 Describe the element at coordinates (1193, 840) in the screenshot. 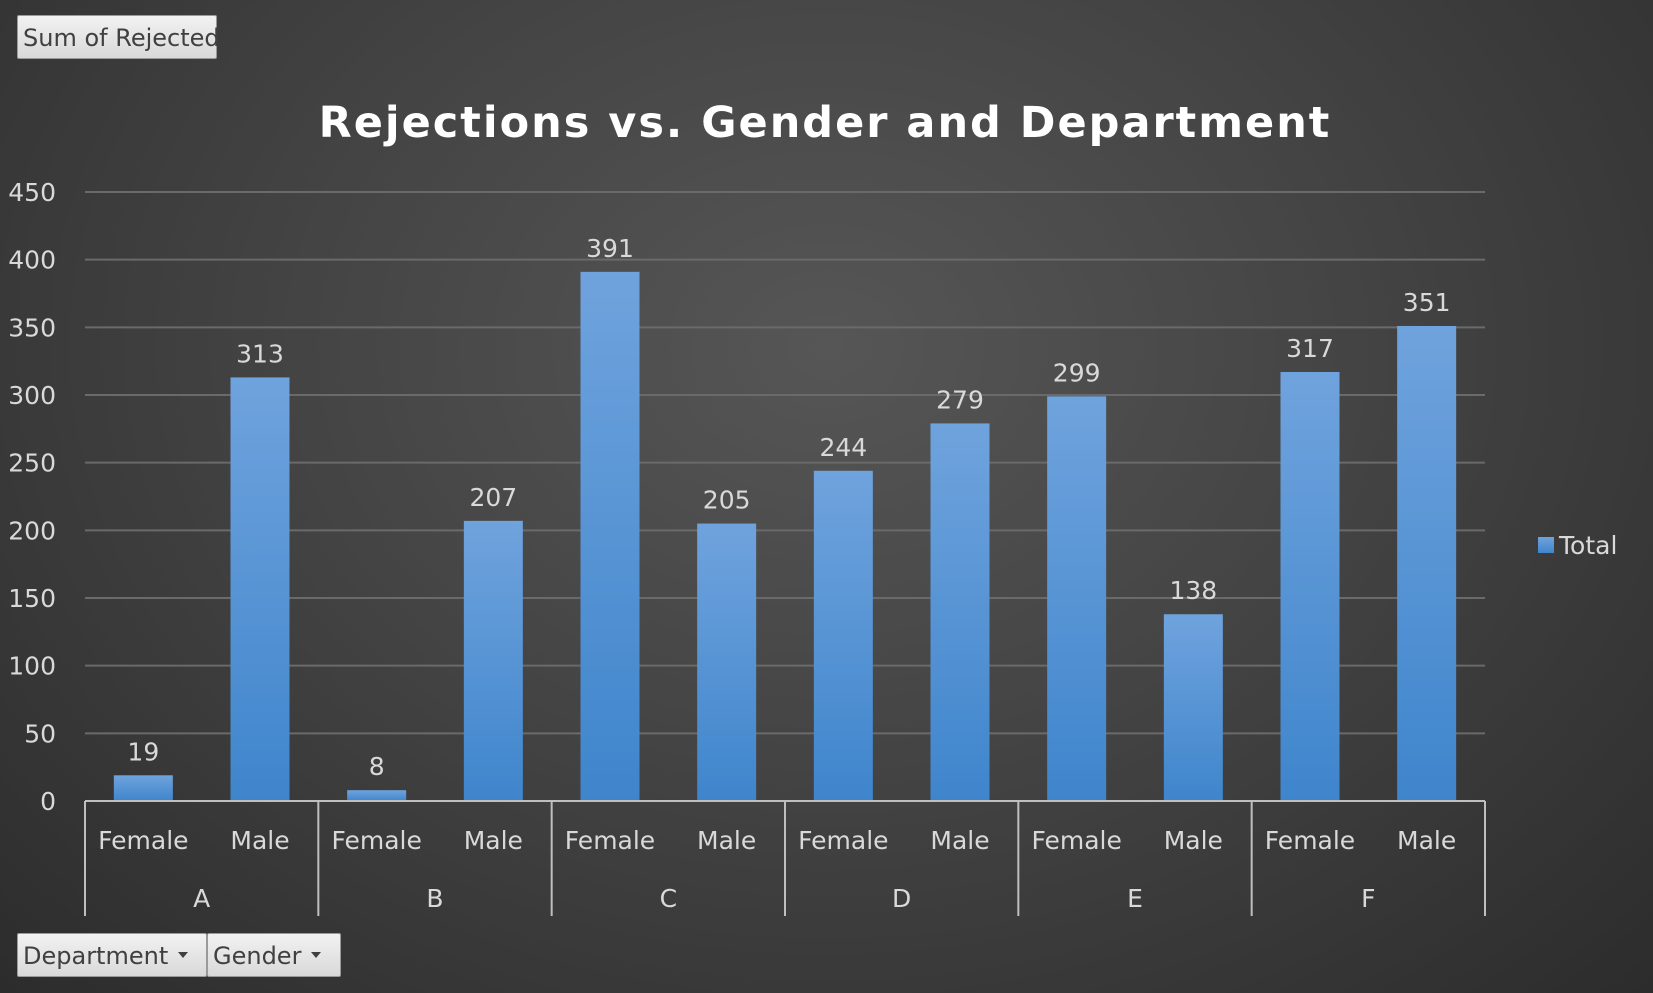

I see `x-category-label-E-male: Male` at that location.